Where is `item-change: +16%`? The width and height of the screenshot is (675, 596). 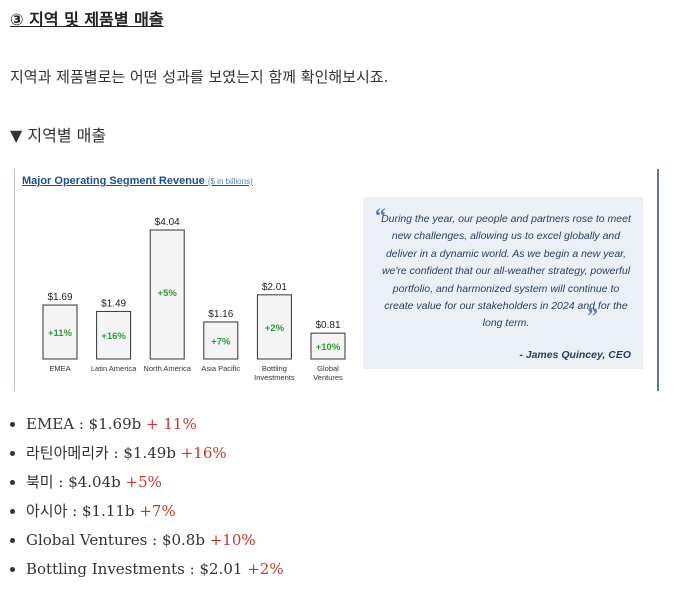
item-change: +16% is located at coordinates (204, 453).